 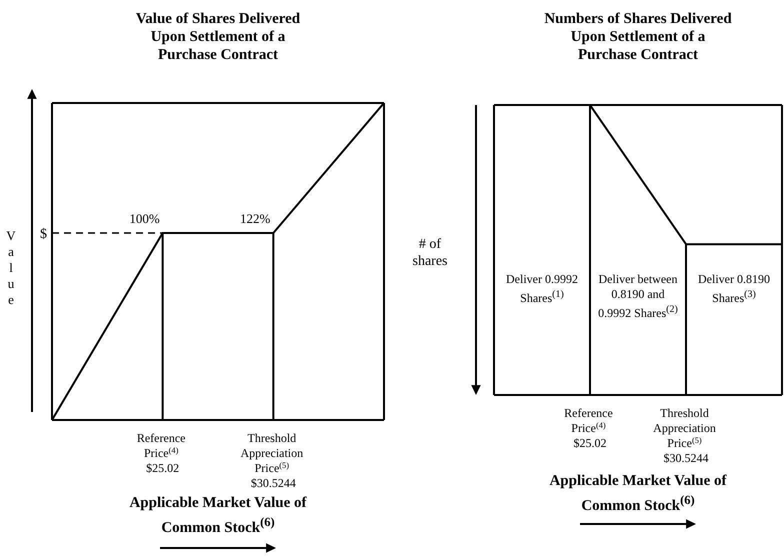 I want to click on y-axis-title: Value, so click(x=11, y=268).